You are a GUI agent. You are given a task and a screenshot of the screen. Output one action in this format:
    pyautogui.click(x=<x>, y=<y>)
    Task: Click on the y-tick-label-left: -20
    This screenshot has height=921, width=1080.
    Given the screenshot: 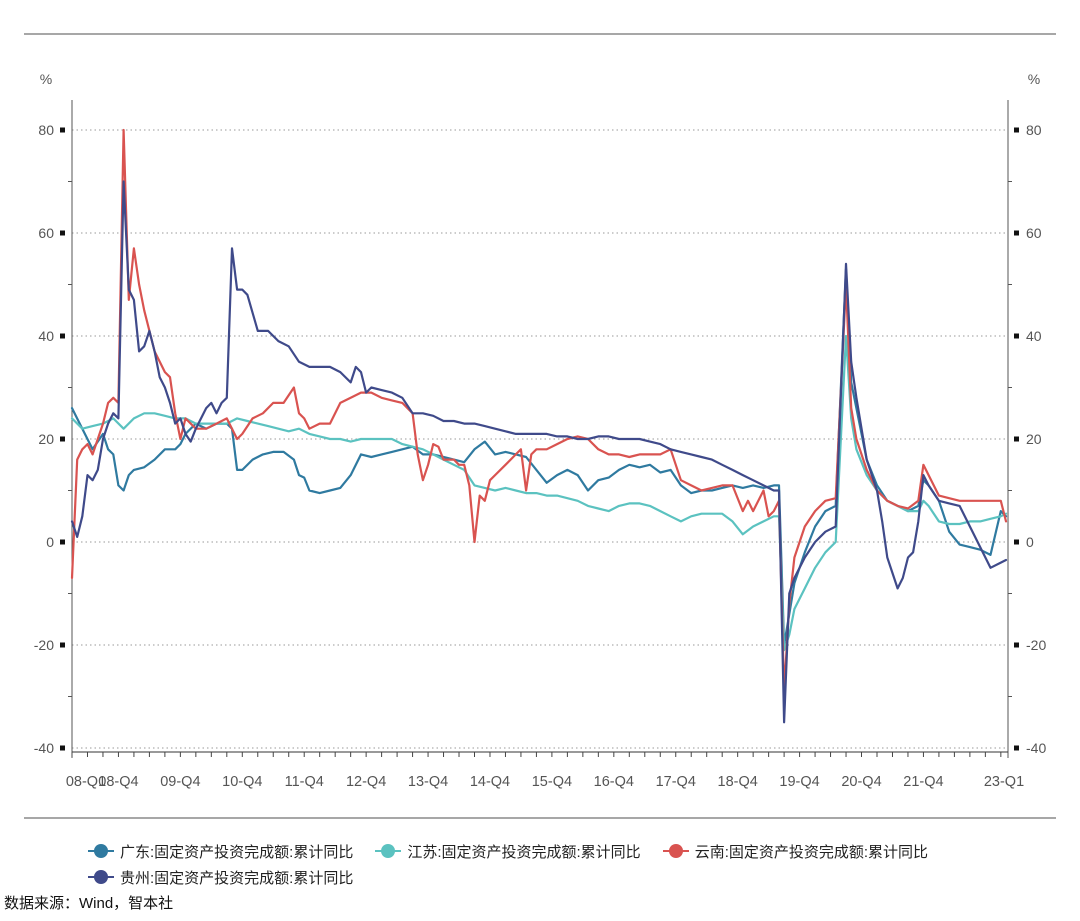 What is the action you would take?
    pyautogui.click(x=44, y=645)
    